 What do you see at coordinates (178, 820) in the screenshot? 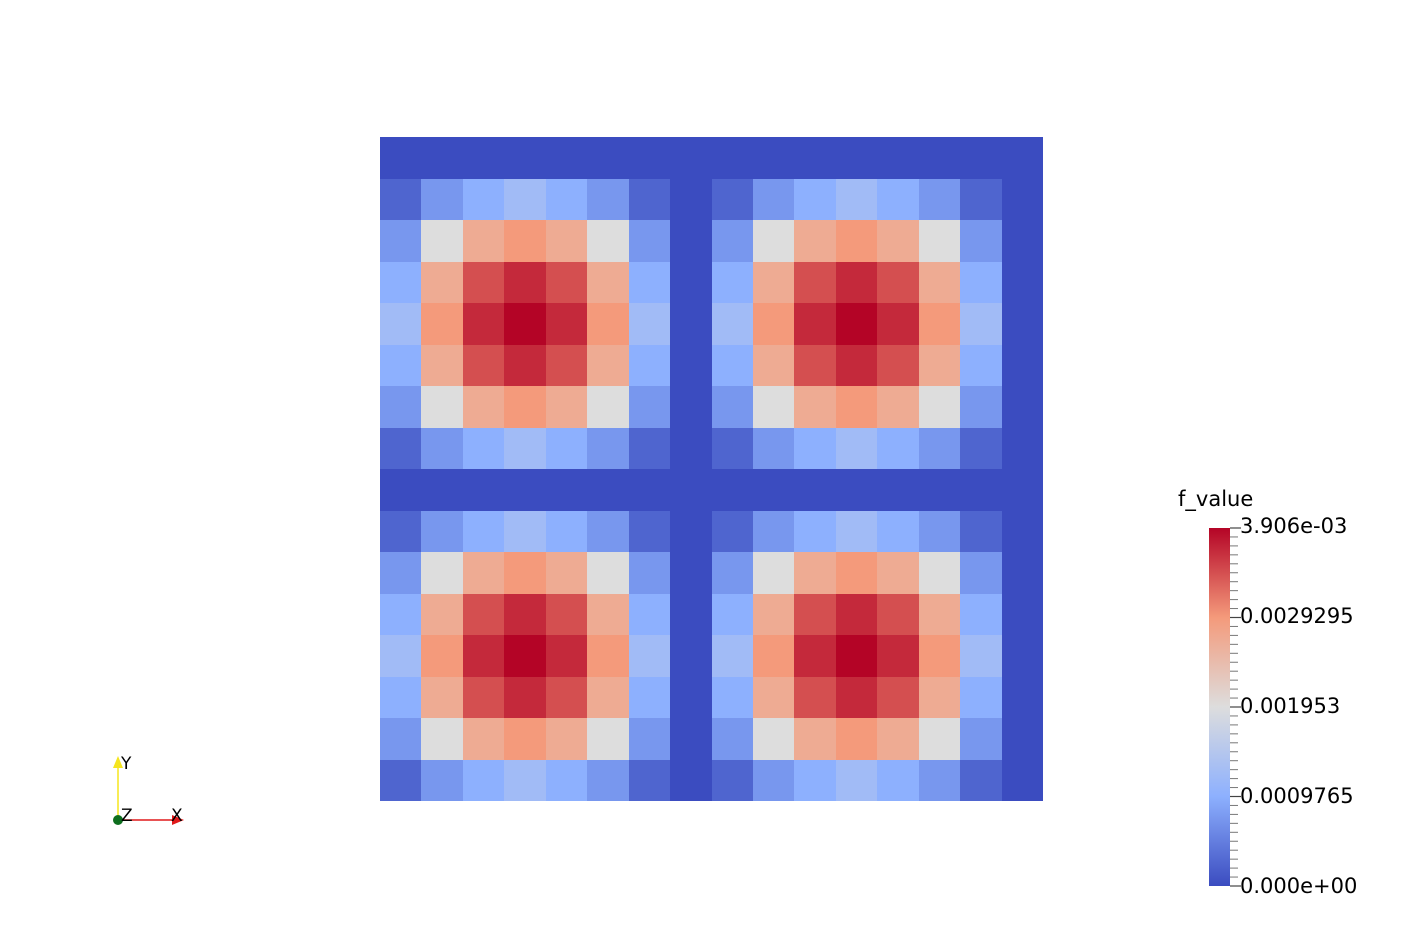
I see `x-axis-arrowhead` at bounding box center [178, 820].